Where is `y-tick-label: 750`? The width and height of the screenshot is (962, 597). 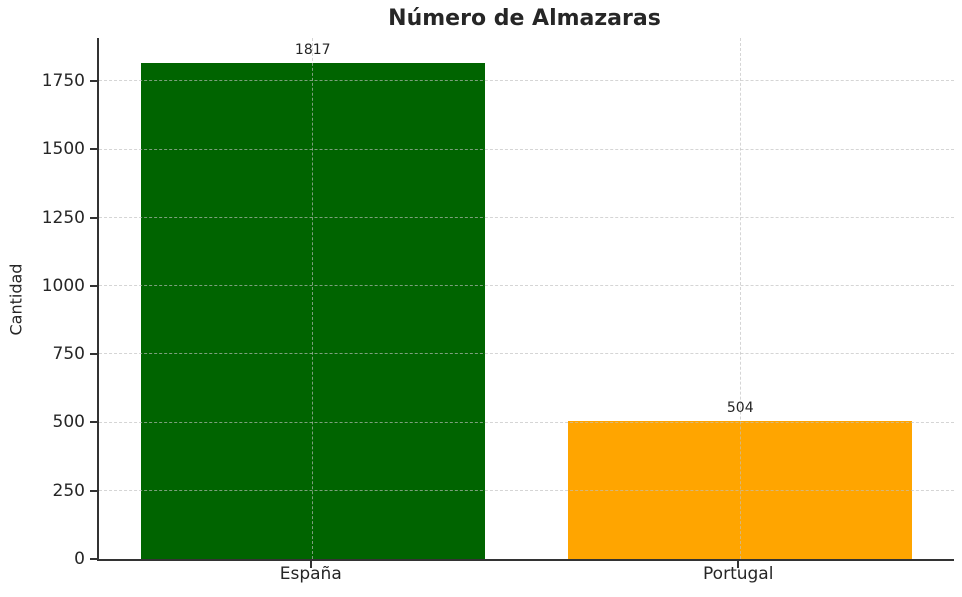 y-tick-label: 750 is located at coordinates (68, 354).